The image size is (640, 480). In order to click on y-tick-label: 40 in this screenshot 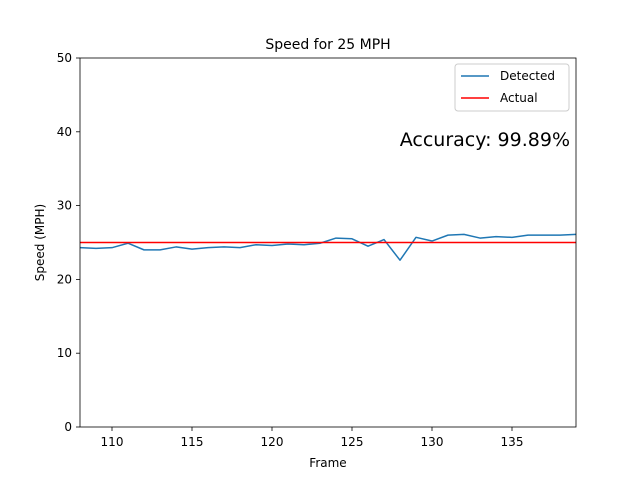, I will do `click(64, 132)`.